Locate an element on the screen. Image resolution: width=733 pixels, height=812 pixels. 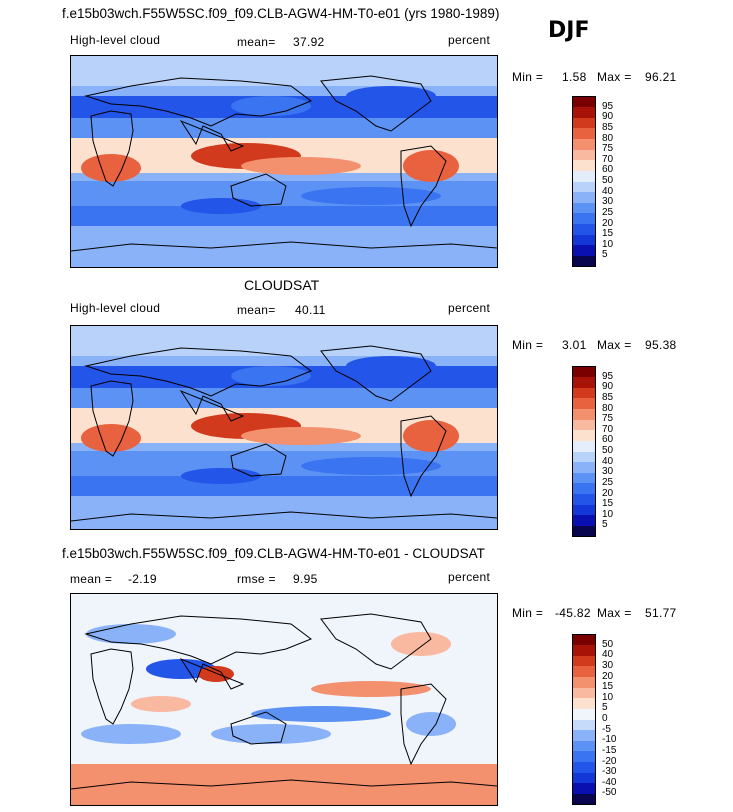
panel3-rmse-value: 9.95 is located at coordinates (305, 579).